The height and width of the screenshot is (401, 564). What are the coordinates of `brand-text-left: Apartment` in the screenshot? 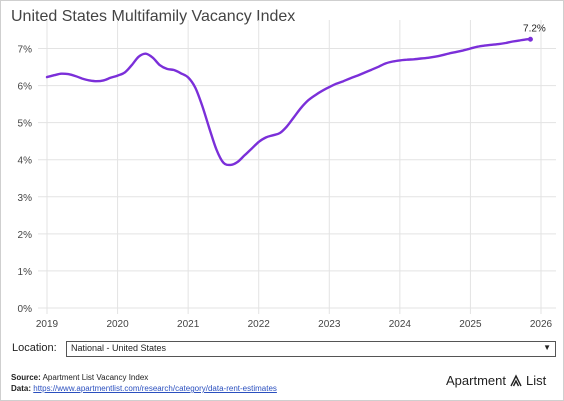 It's located at (476, 380).